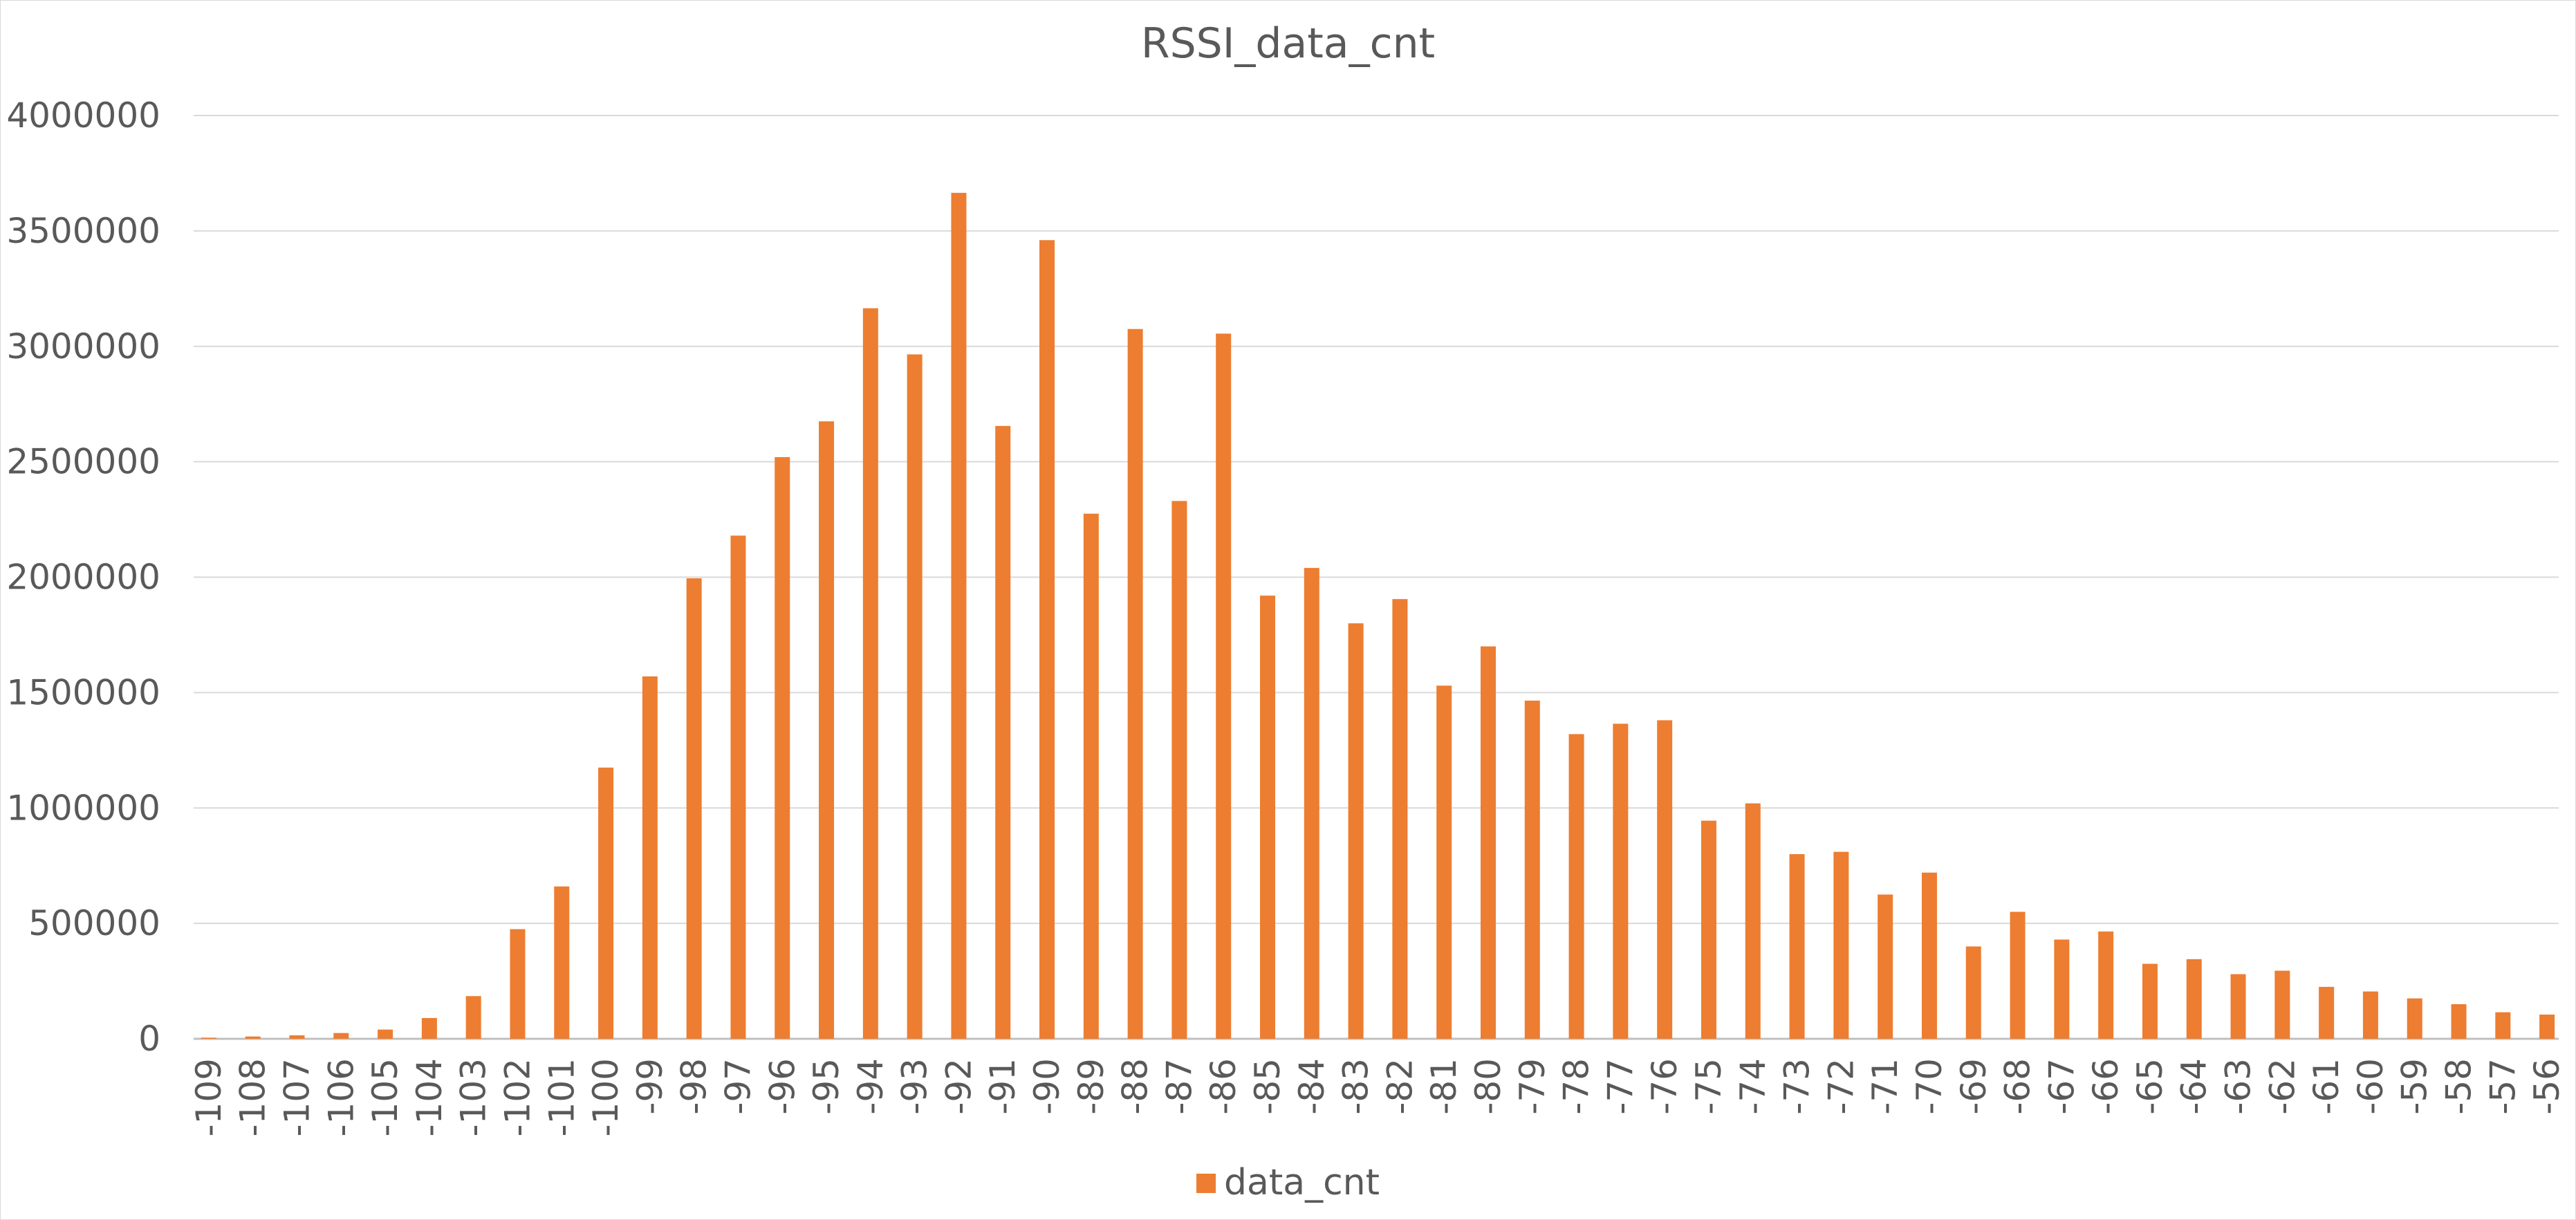 The width and height of the screenshot is (2576, 1220). What do you see at coordinates (1356, 1086) in the screenshot?
I see `x-tick-label: -83` at bounding box center [1356, 1086].